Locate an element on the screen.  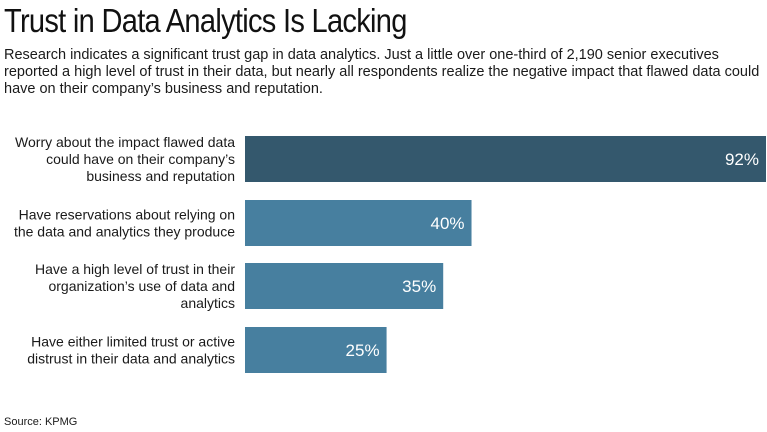
chart-title: Trust in Data Analytics Is Lacking is located at coordinates (205, 20).